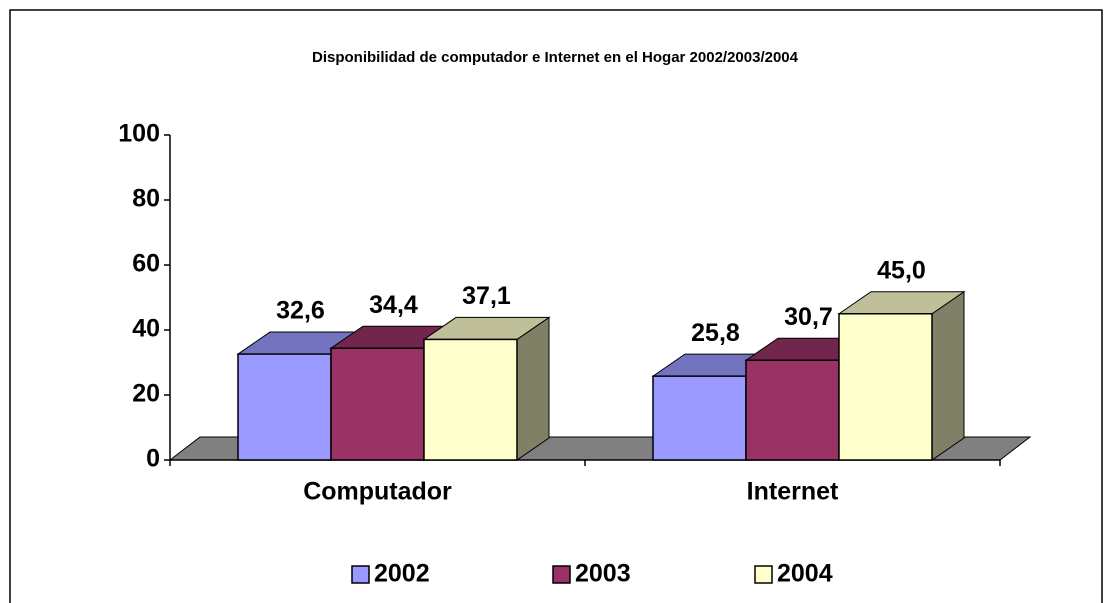 This screenshot has height=603, width=1111. Describe the element at coordinates (715, 333) in the screenshot. I see `value-label: 25,8` at that location.